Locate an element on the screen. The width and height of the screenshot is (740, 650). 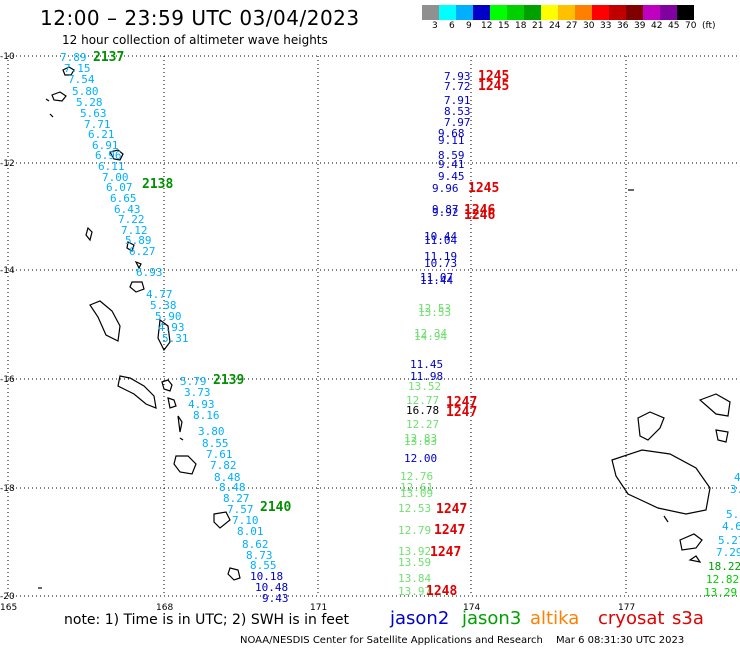
swh-value-mid: 11.44 is located at coordinates (436, 280).